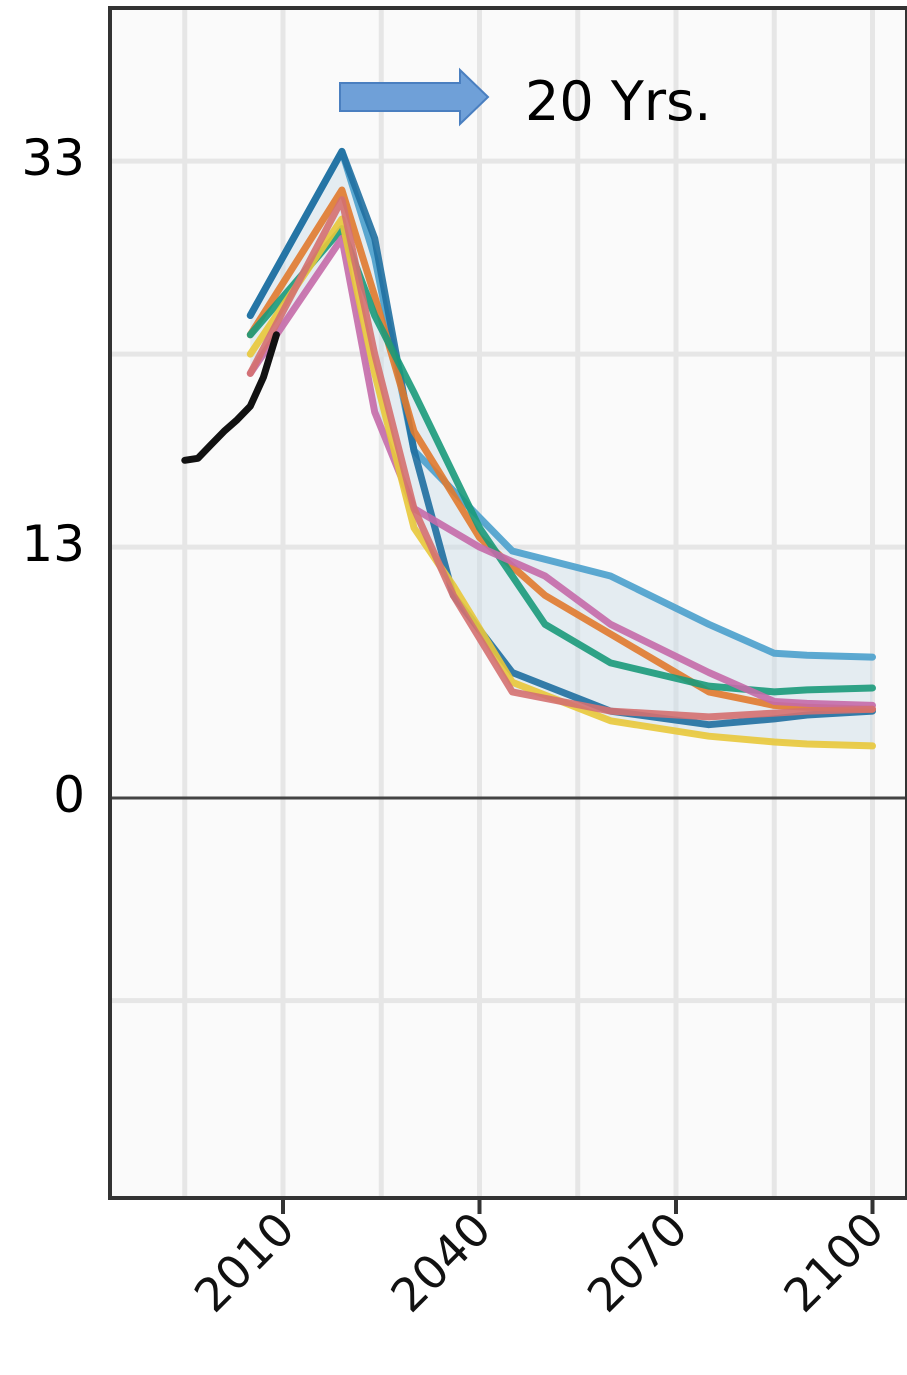 This screenshot has width=907, height=1375. What do you see at coordinates (539, 1260) in the screenshot?
I see `x-axis: 2010 2040 2070 2100` at bounding box center [539, 1260].